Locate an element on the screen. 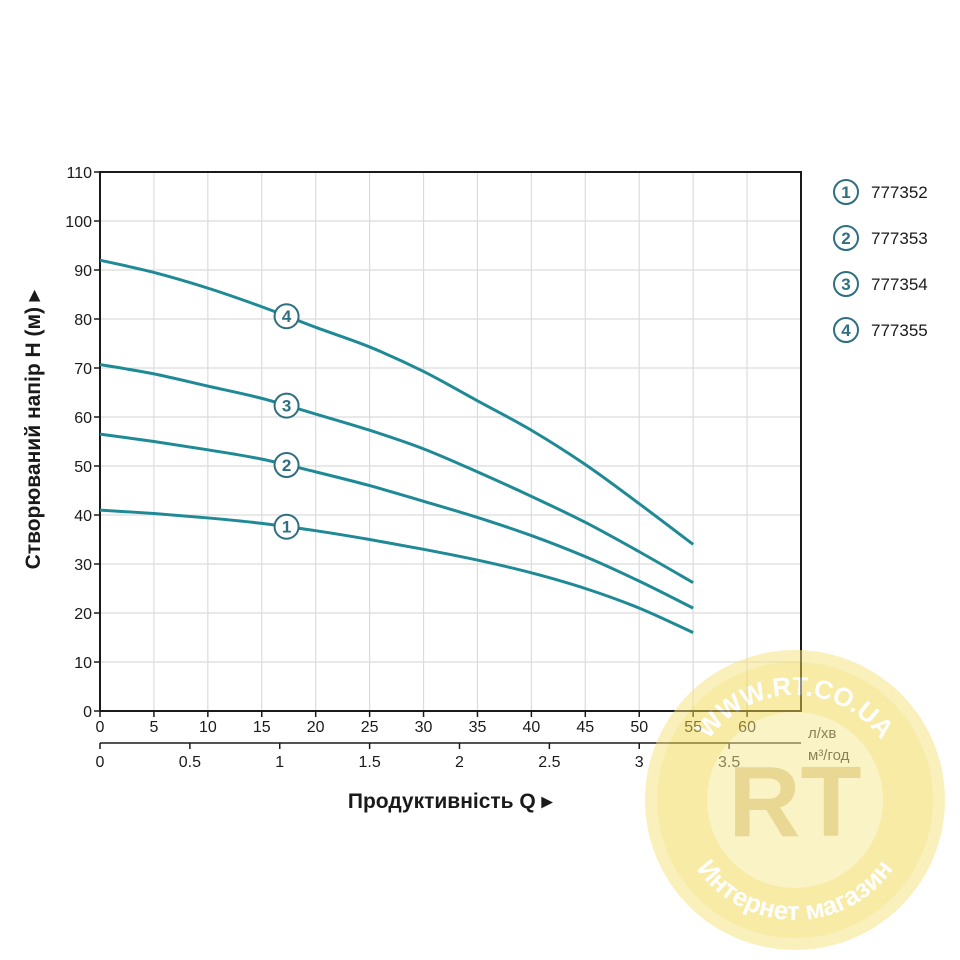 The width and height of the screenshot is (960, 960). x2-tick-label: 0 is located at coordinates (100, 762).